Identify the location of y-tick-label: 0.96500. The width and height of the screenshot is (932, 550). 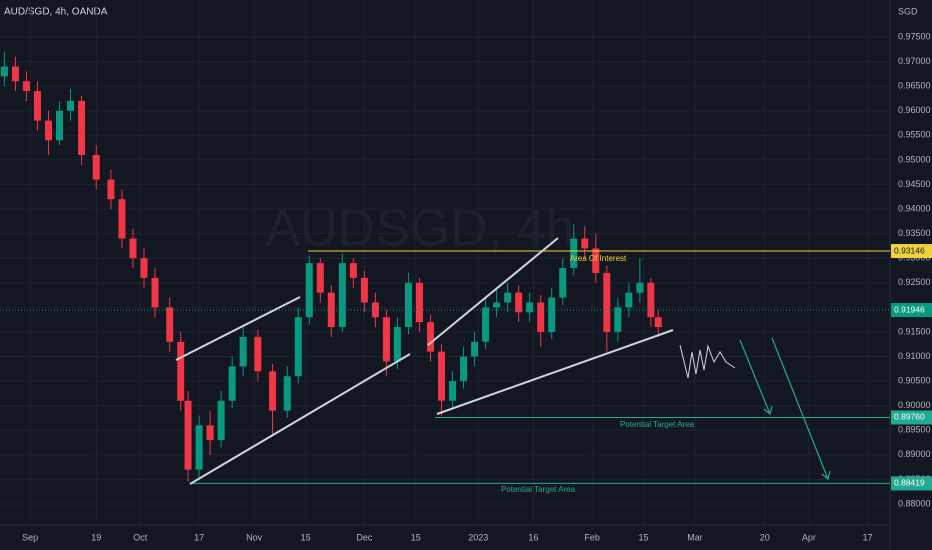
(914, 86).